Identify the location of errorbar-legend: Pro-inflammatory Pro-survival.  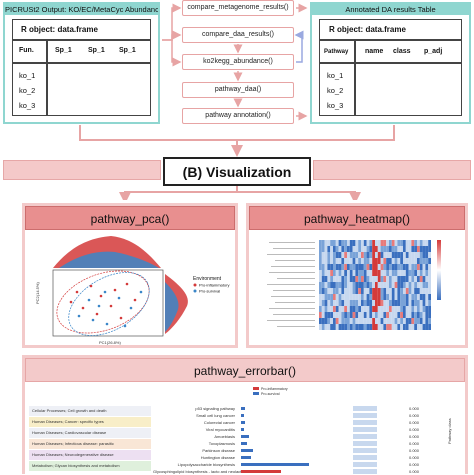
(270, 391).